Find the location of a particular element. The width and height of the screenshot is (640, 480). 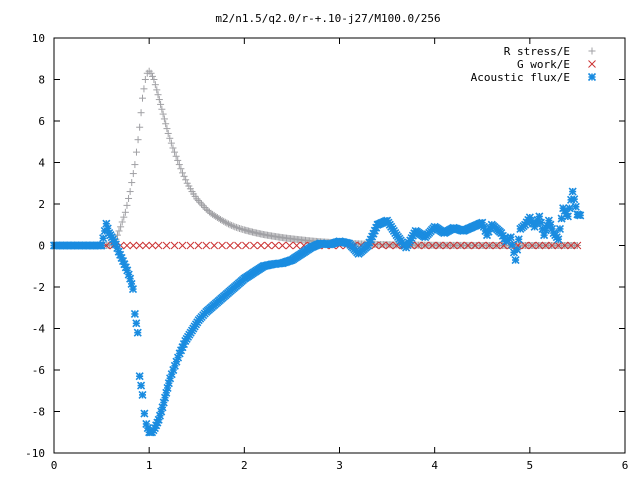

x-tick-label: 3 is located at coordinates (339, 465).